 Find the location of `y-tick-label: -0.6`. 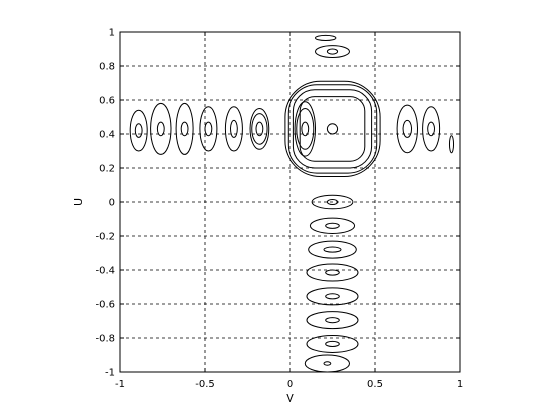

y-tick-label: -0.6 is located at coordinates (105, 305).